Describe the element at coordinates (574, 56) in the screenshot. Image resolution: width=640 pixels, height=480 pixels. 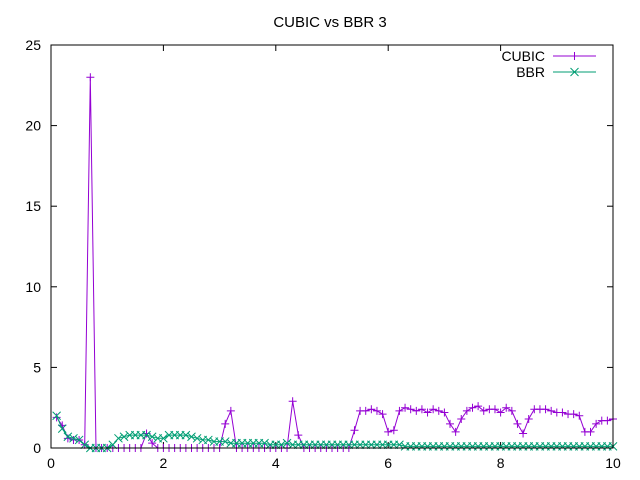
I see `legend-marker-cubic` at that location.